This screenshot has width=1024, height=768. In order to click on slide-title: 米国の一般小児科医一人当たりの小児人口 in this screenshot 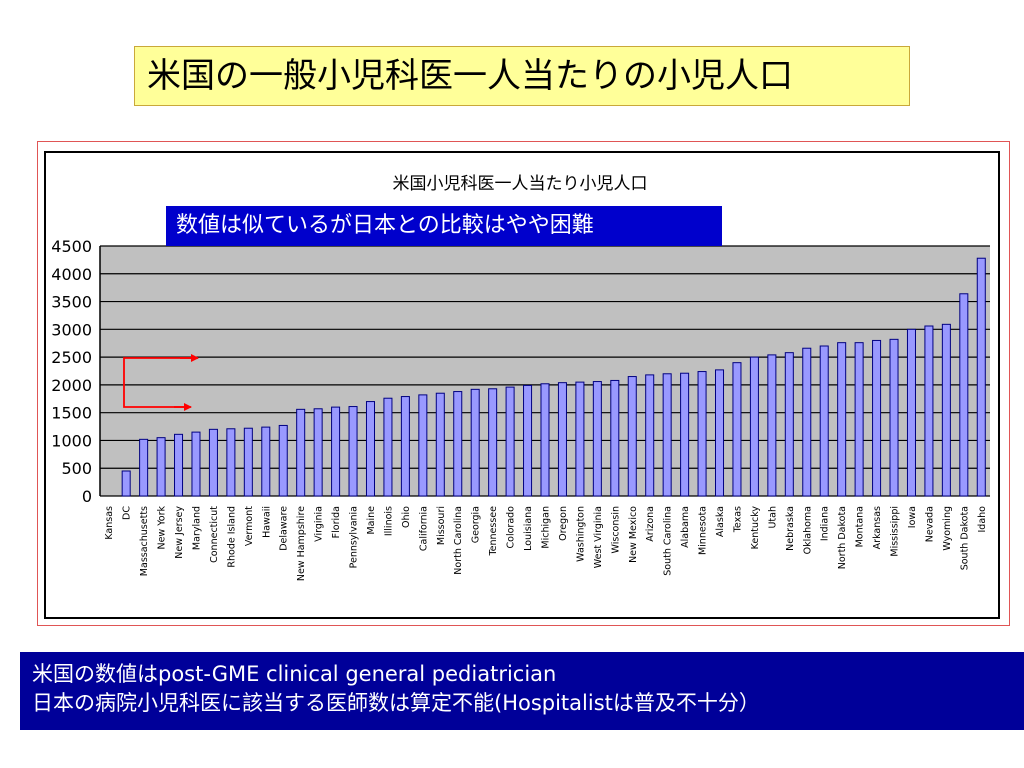, I will do `click(522, 76)`.